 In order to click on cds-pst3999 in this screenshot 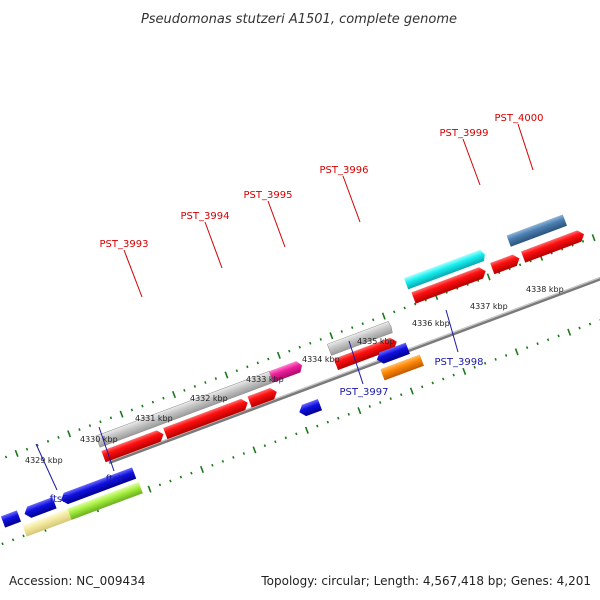, I will do `click(449, 284)`.